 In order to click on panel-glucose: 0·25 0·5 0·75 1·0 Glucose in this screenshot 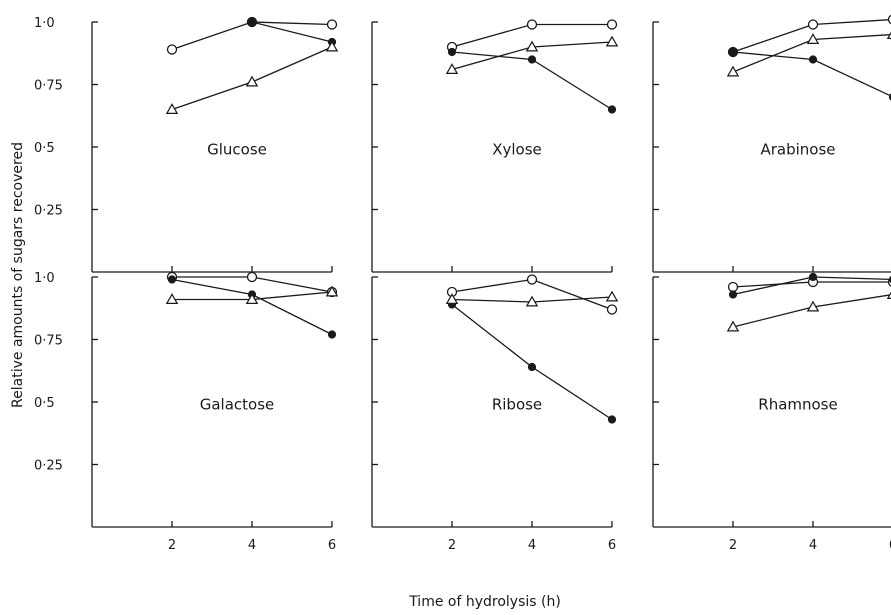, I will do `click(186, 144)`.